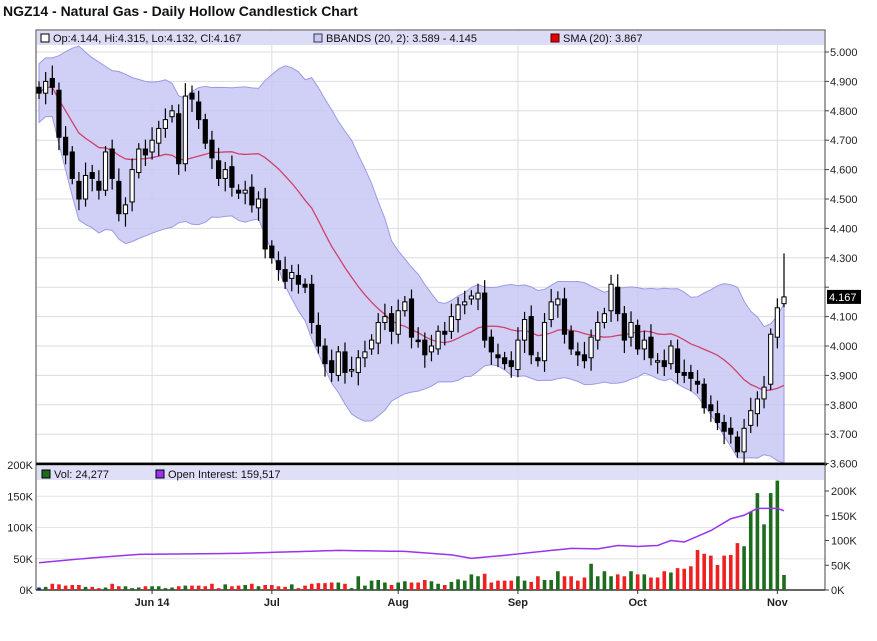 This screenshot has width=877, height=641. Describe the element at coordinates (844, 542) in the screenshot. I see `oi-axis-label: 100K` at that location.